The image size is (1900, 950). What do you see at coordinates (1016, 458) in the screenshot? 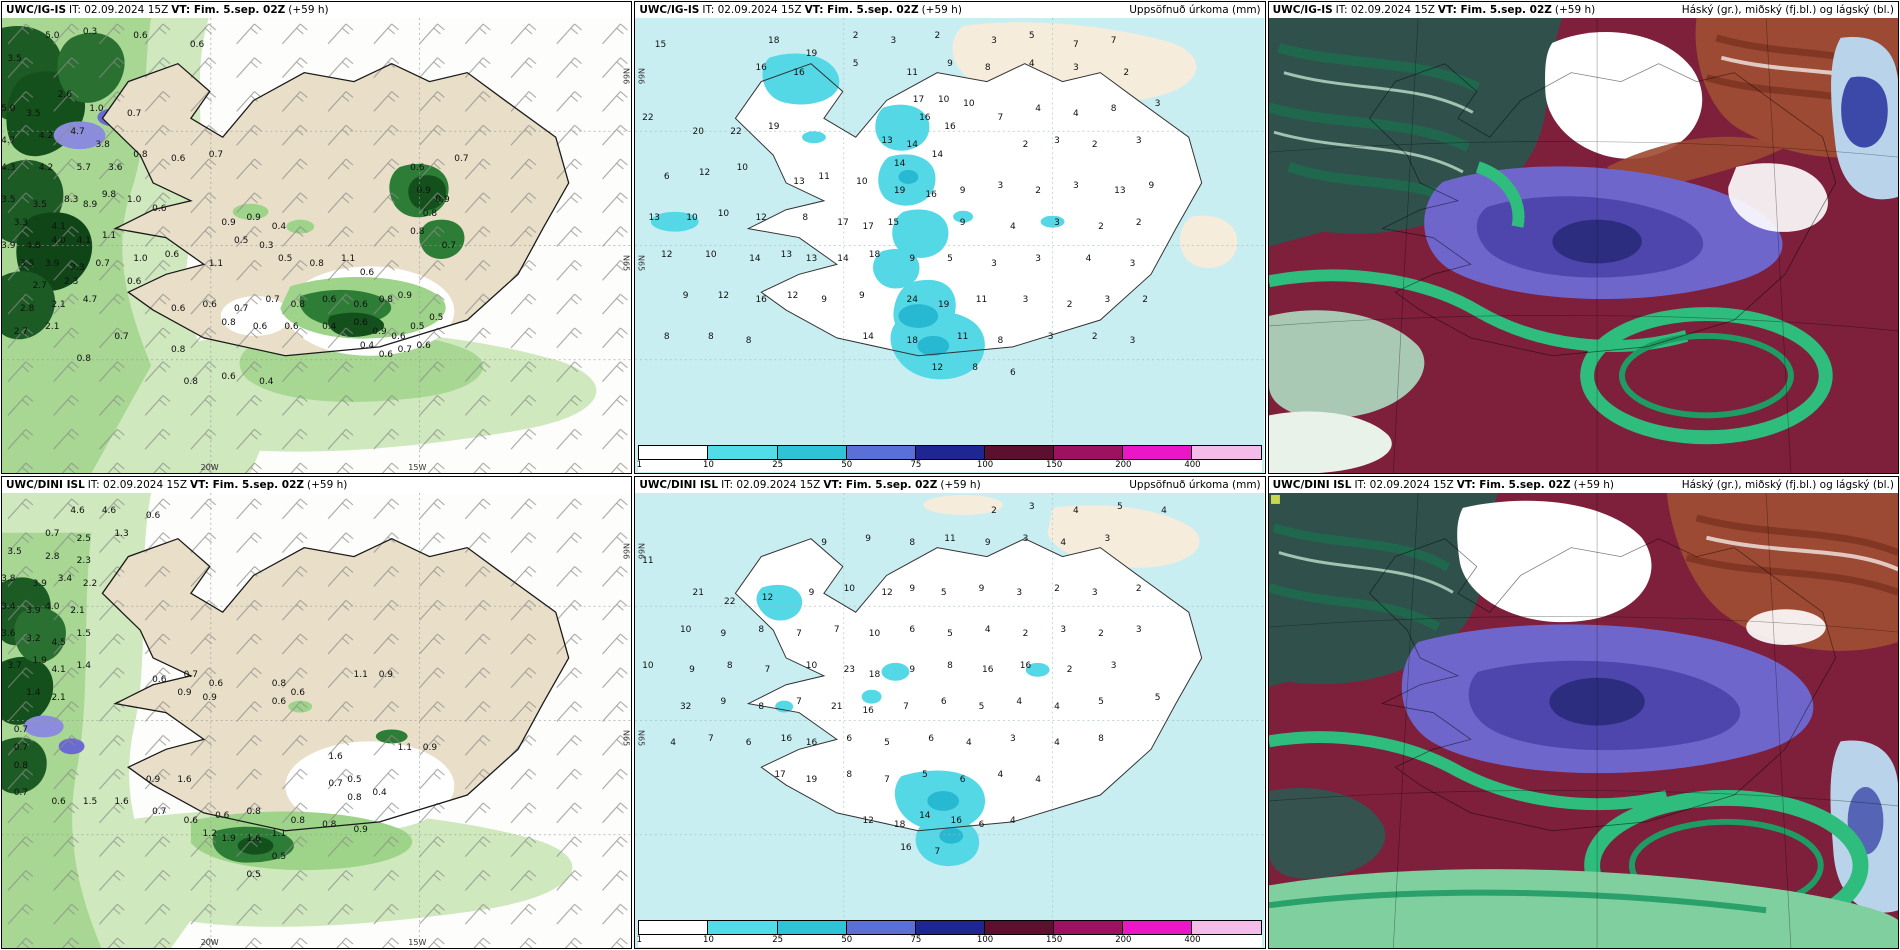
I see `legend-segment: 100` at bounding box center [1016, 458].